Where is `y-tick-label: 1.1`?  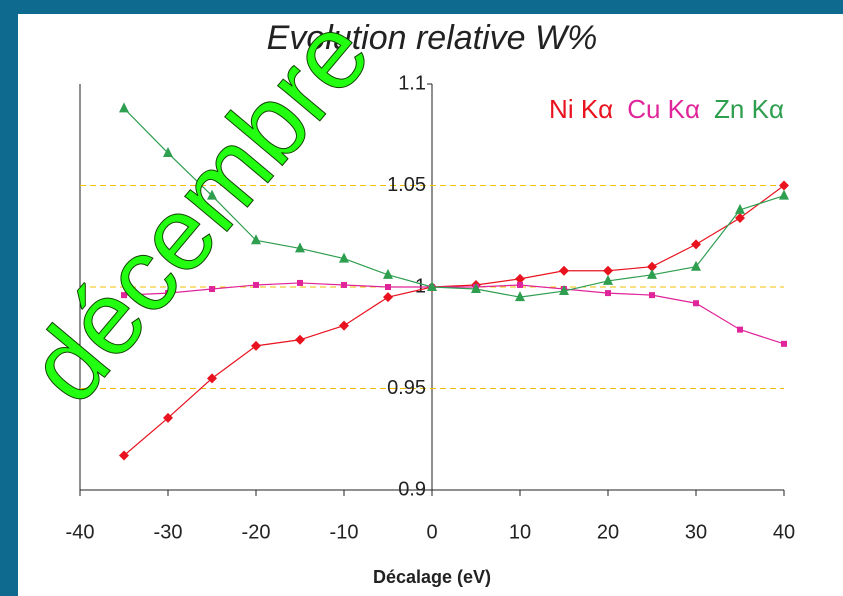 y-tick-label: 1.1 is located at coordinates (412, 83).